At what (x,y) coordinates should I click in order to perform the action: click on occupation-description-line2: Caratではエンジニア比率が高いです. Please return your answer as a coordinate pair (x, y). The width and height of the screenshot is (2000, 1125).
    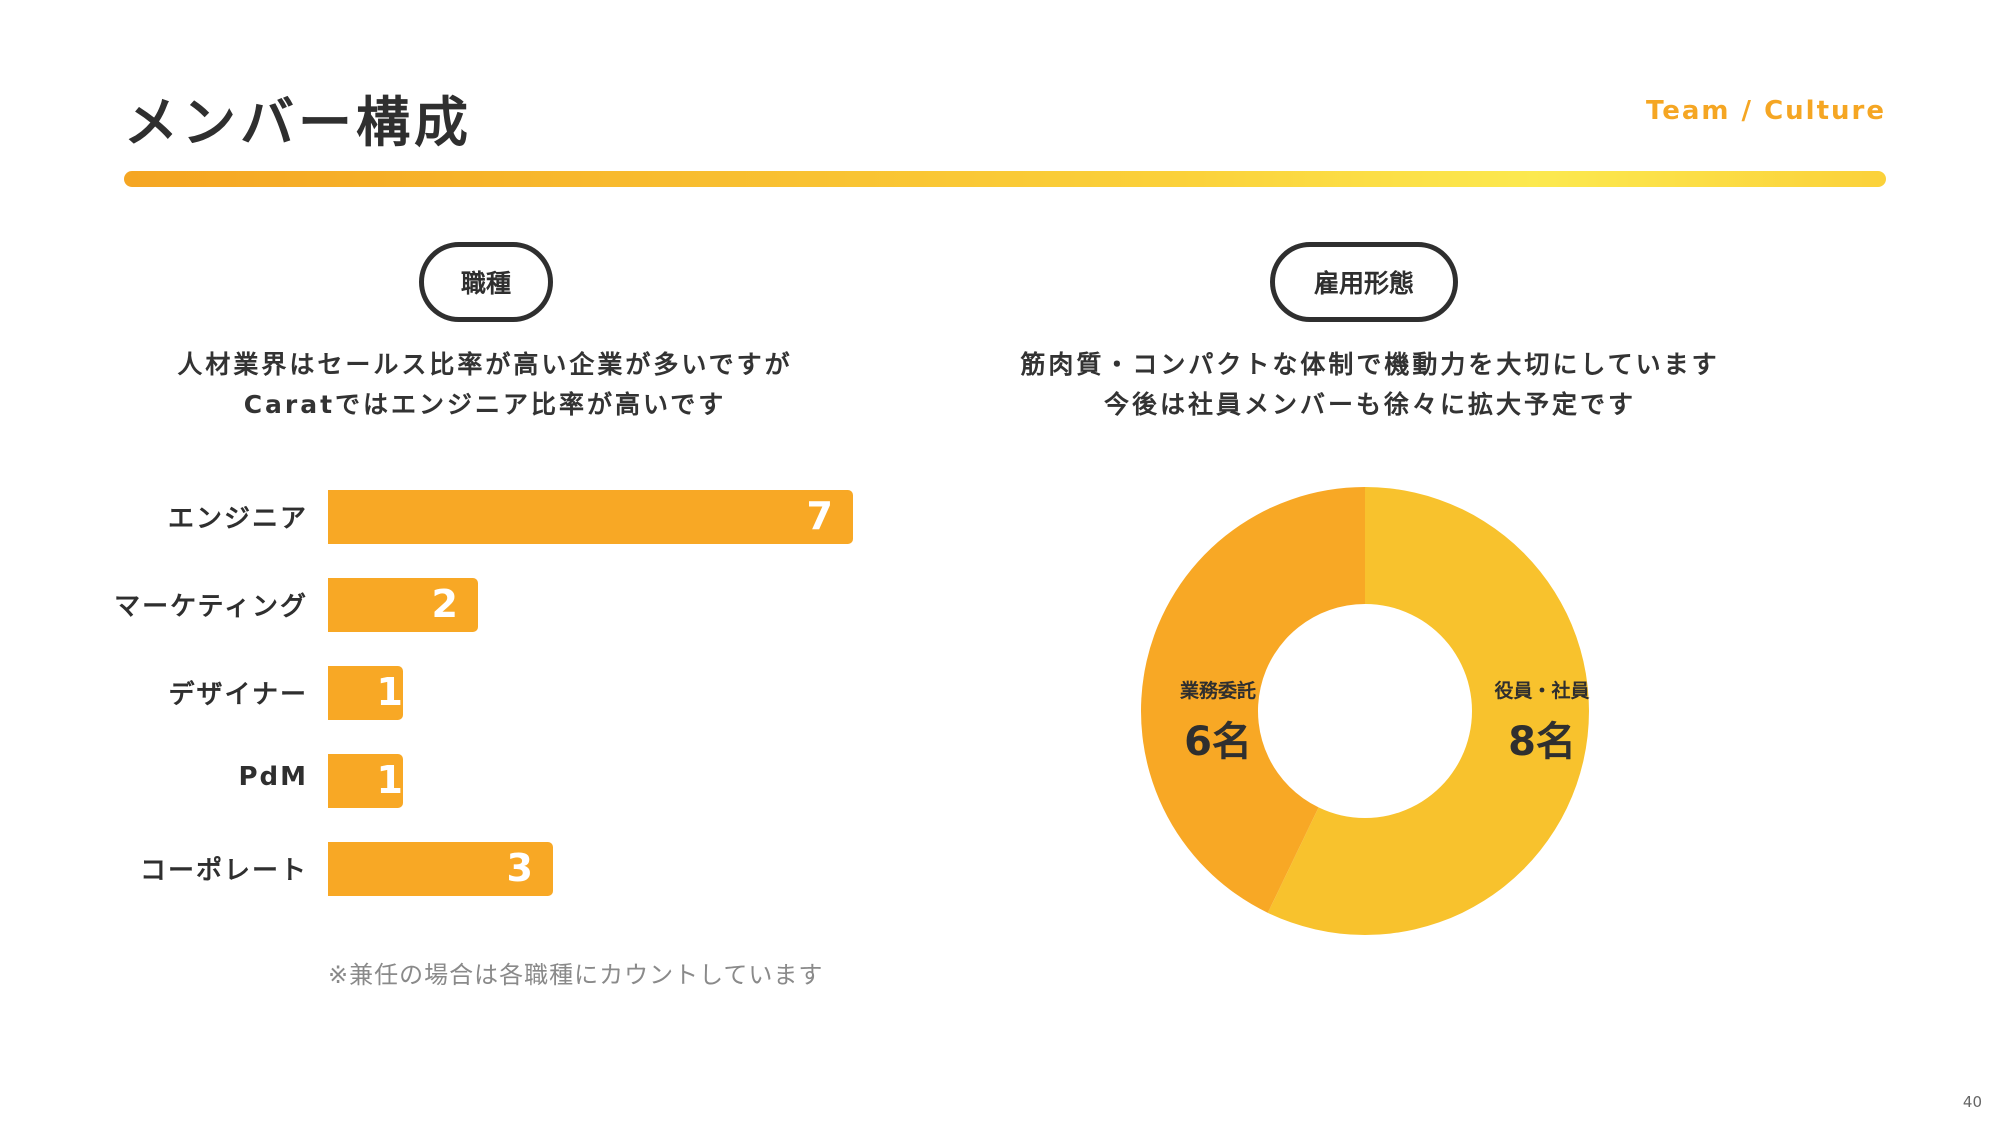
    Looking at the image, I should click on (485, 404).